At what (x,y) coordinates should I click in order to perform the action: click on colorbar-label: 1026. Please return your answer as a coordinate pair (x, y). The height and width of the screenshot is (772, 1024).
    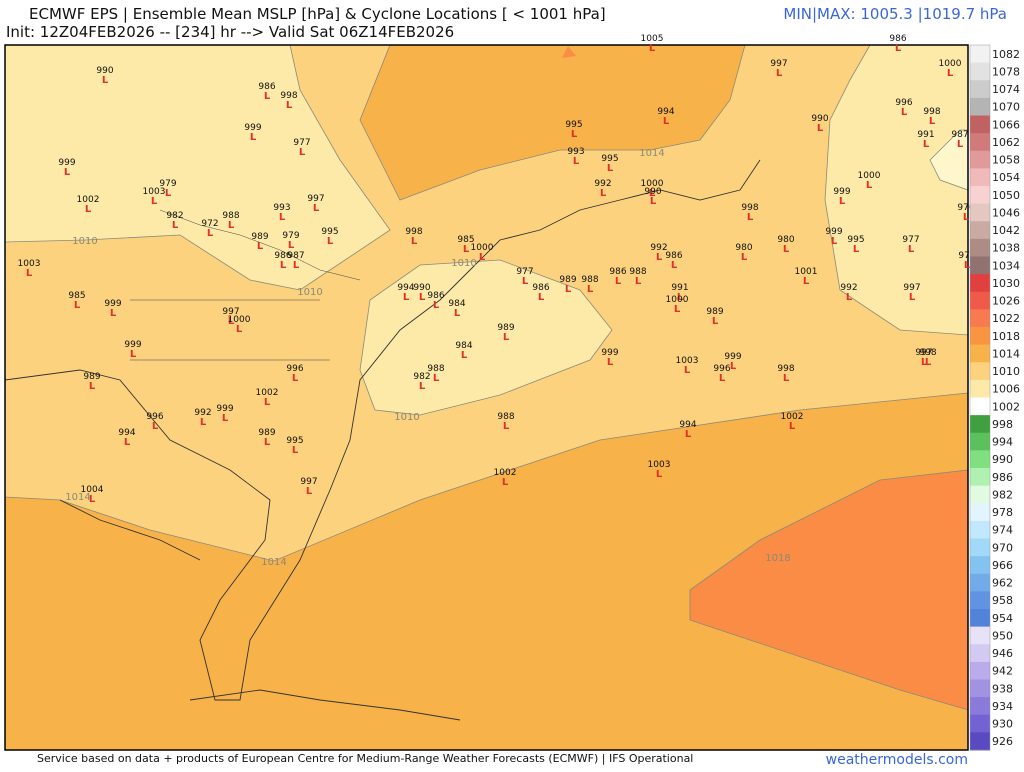
    Looking at the image, I should click on (1006, 301).